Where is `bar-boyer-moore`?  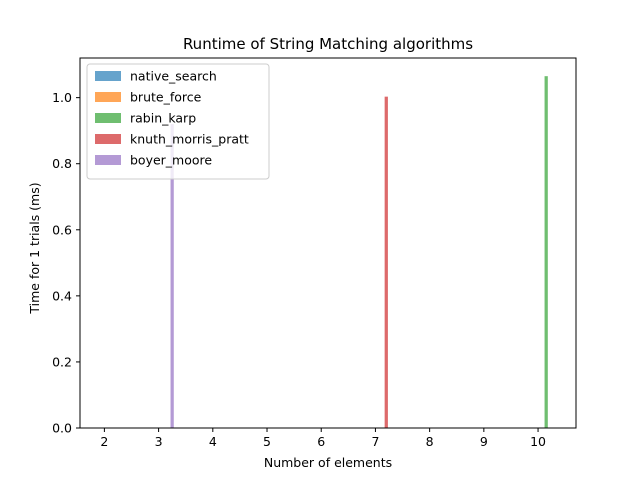
bar-boyer-moore is located at coordinates (172, 276).